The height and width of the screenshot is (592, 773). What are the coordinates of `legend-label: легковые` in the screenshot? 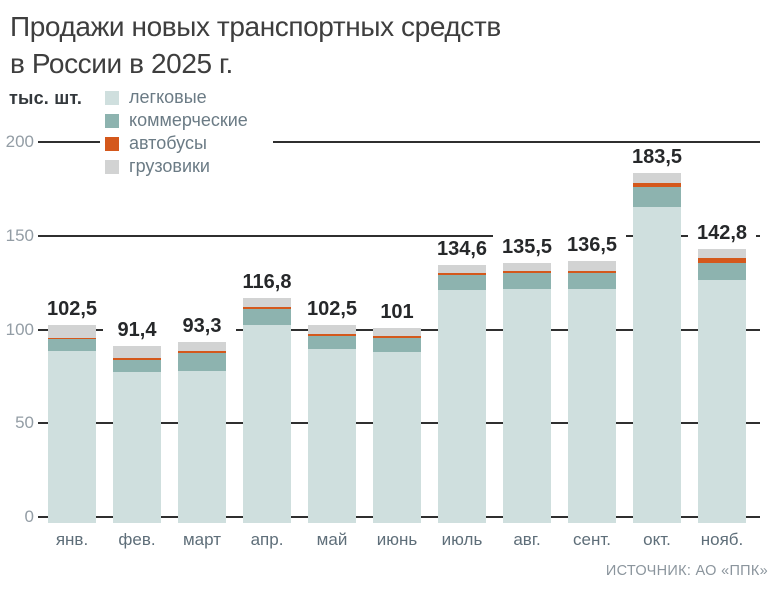 It's located at (168, 97).